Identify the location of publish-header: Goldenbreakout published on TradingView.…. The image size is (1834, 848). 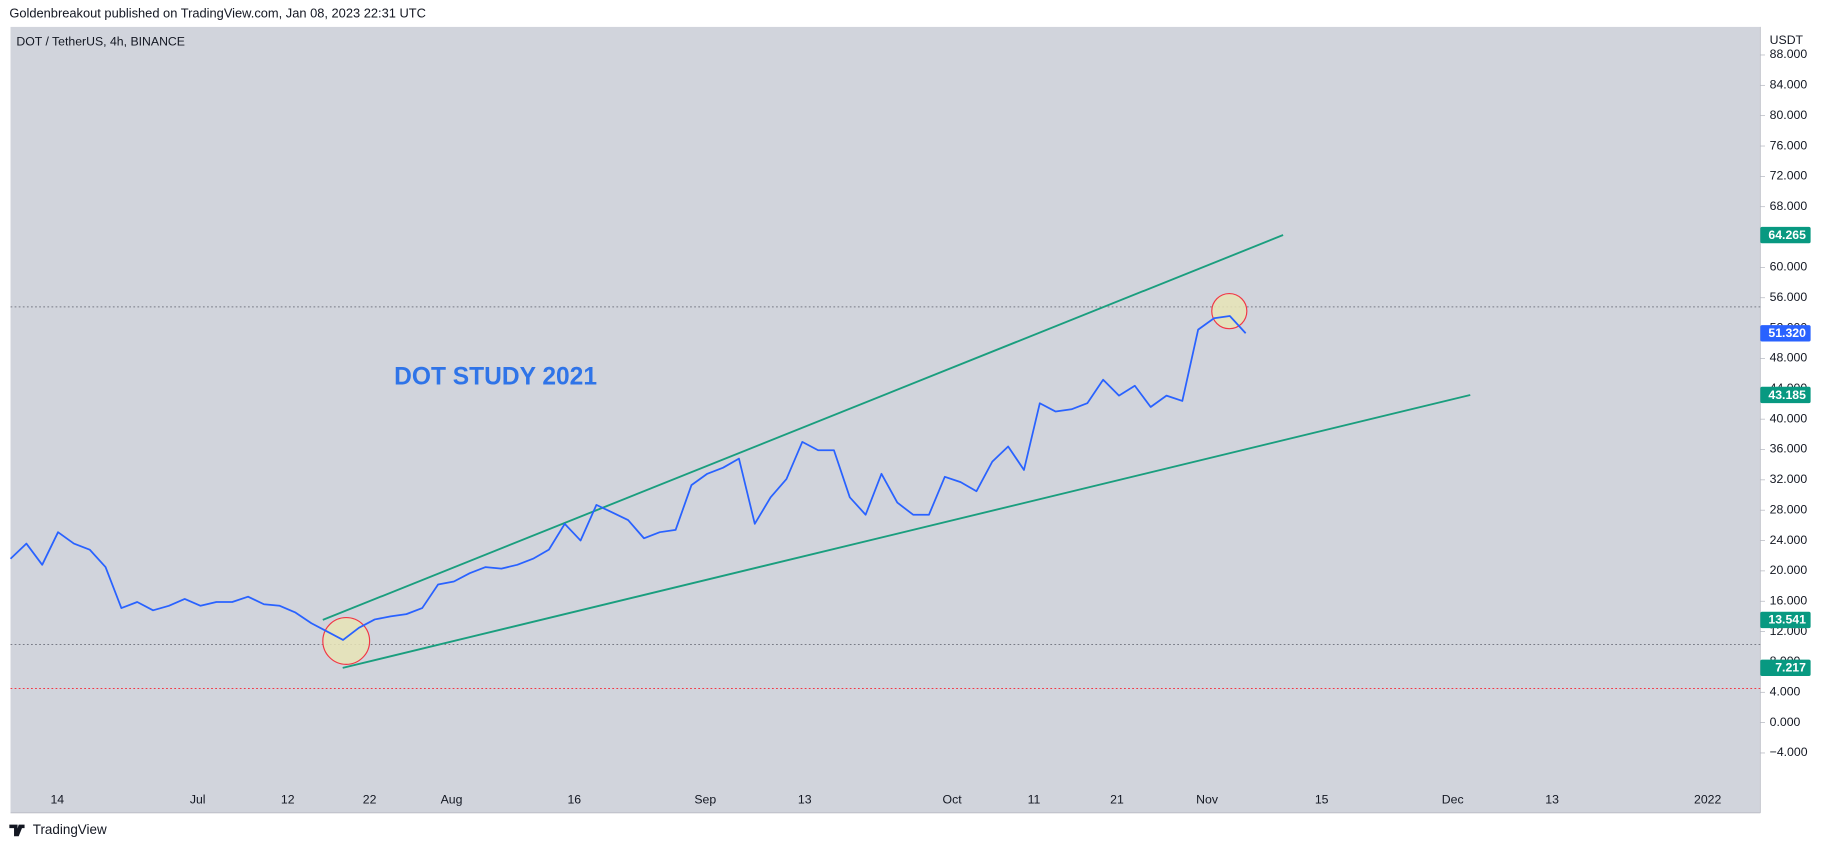
(217, 12).